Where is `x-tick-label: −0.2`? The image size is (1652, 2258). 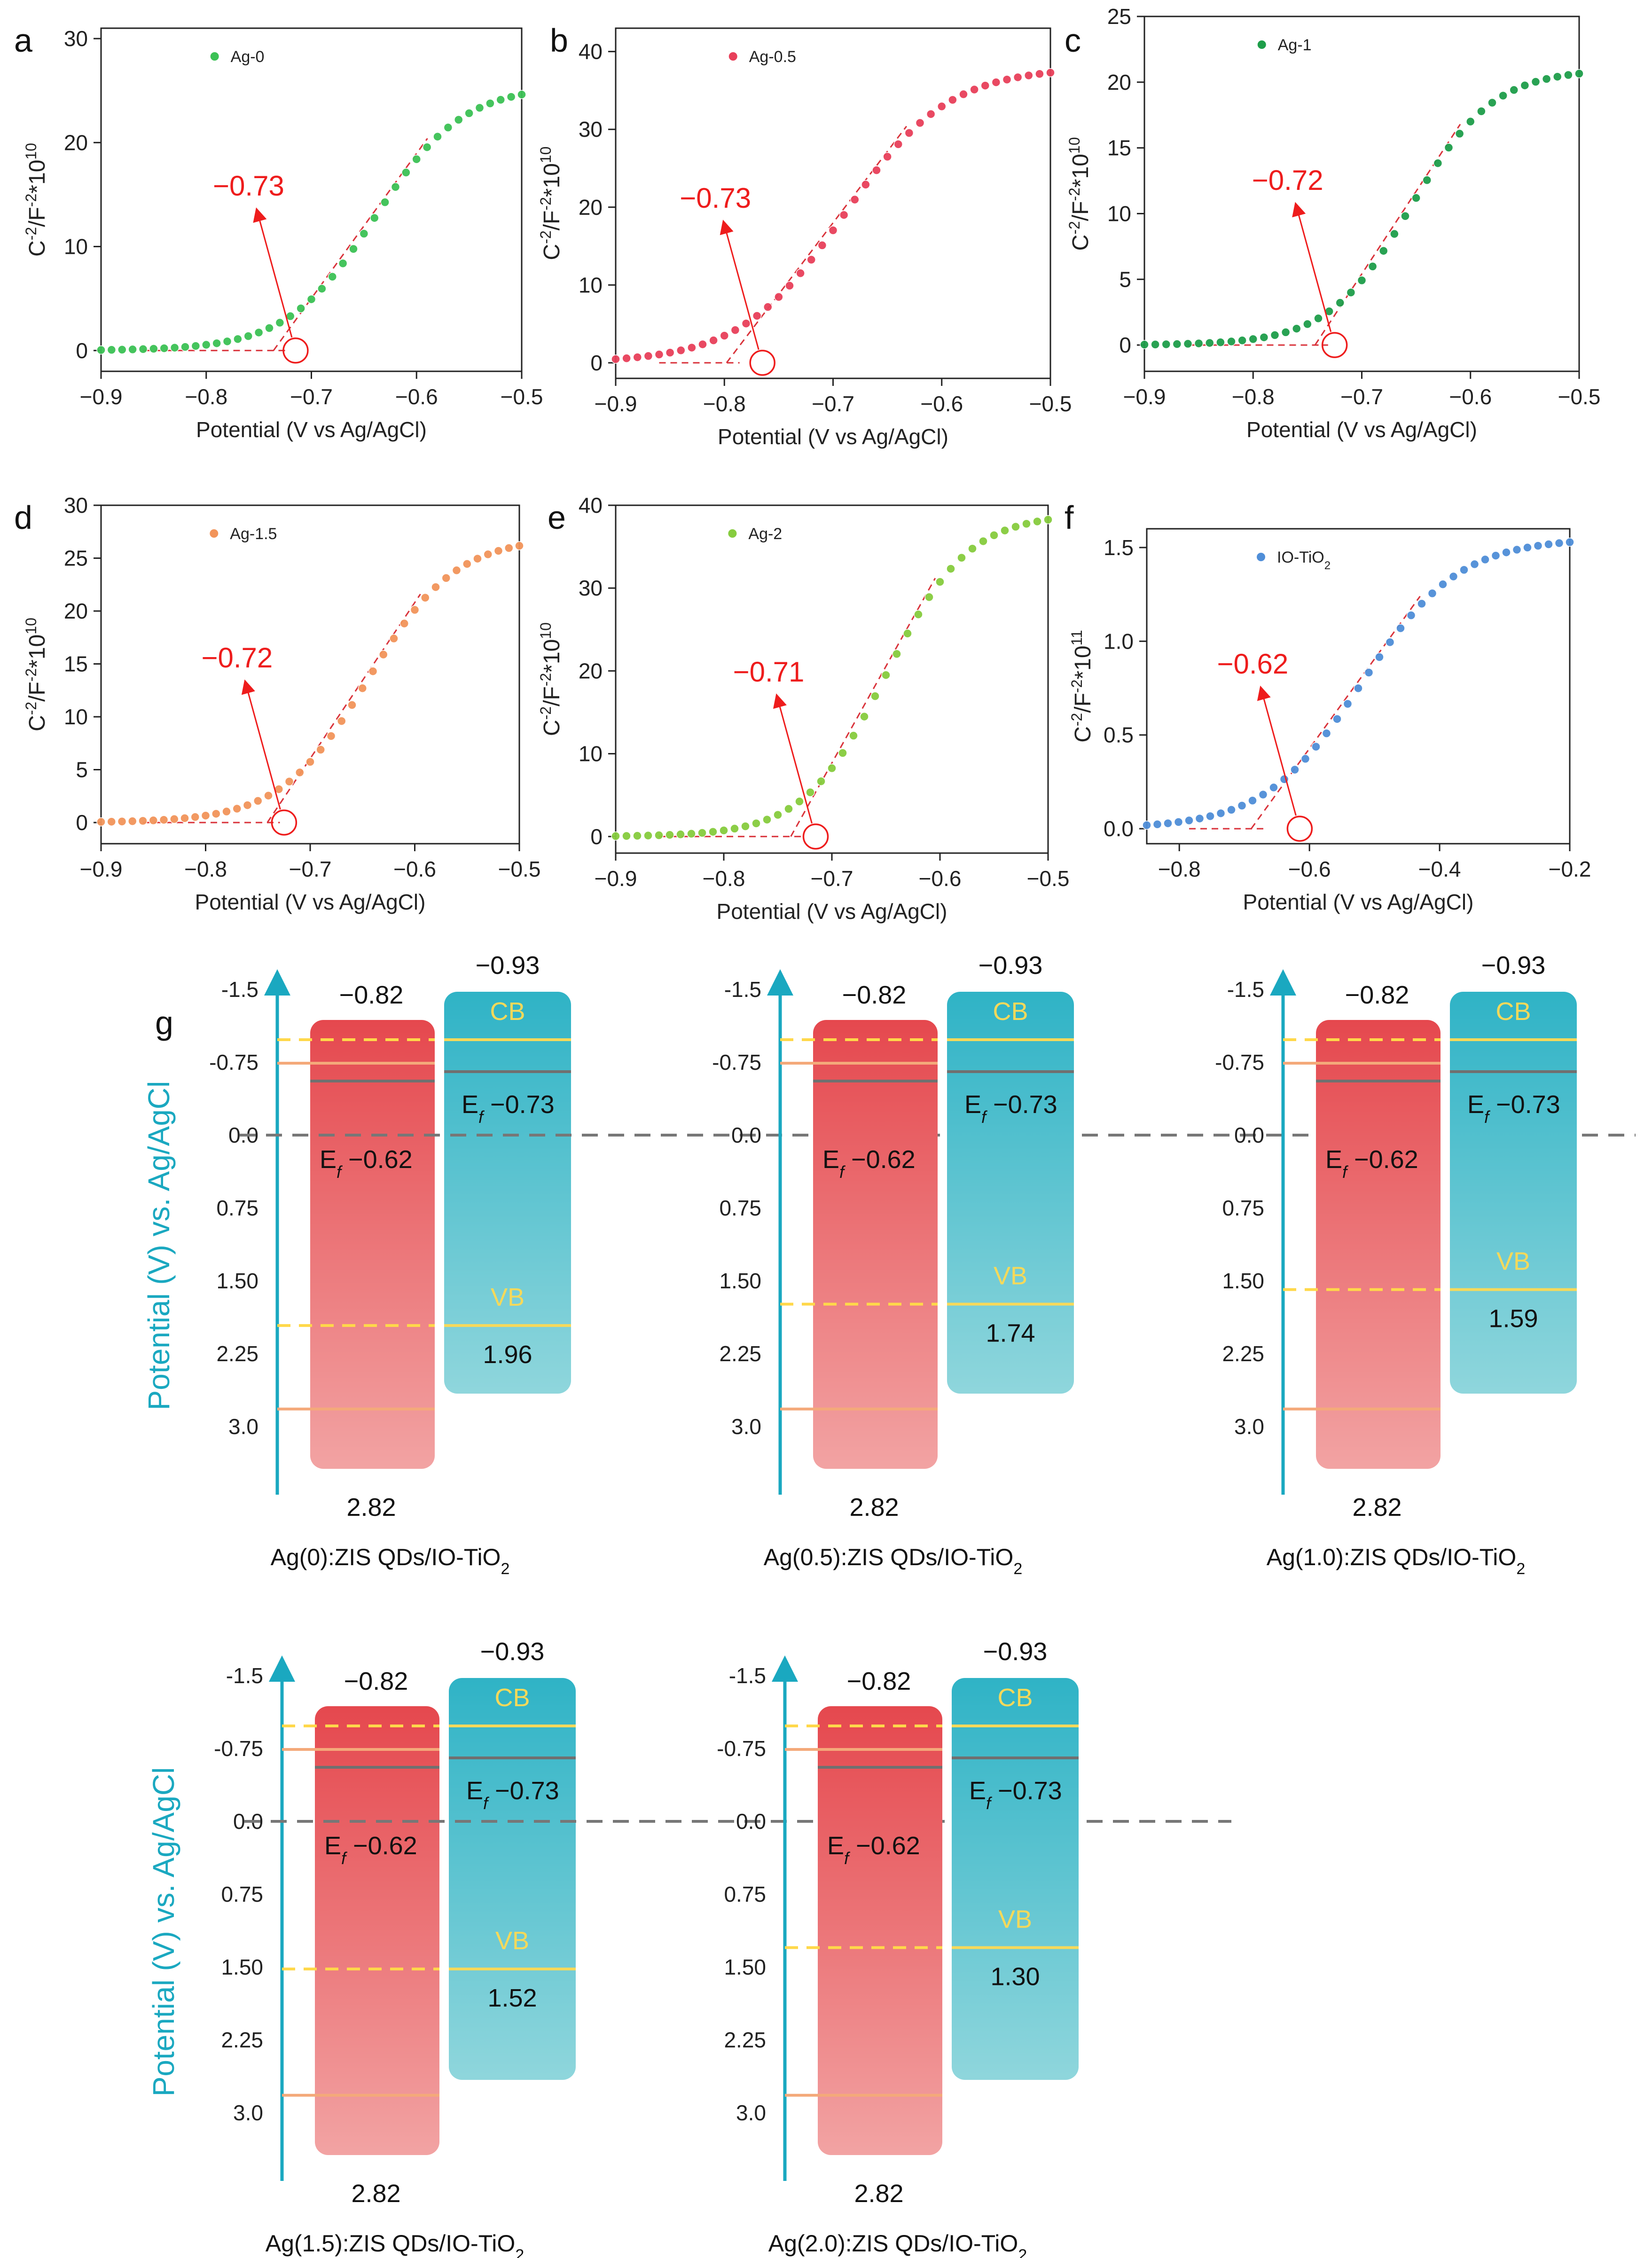 x-tick-label: −0.2 is located at coordinates (1570, 869).